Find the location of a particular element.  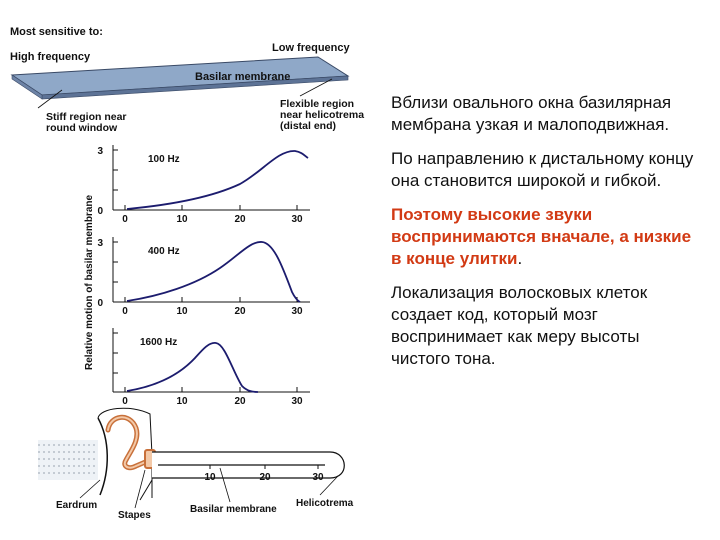

label-low-frequency: Low frequency is located at coordinates (311, 48).